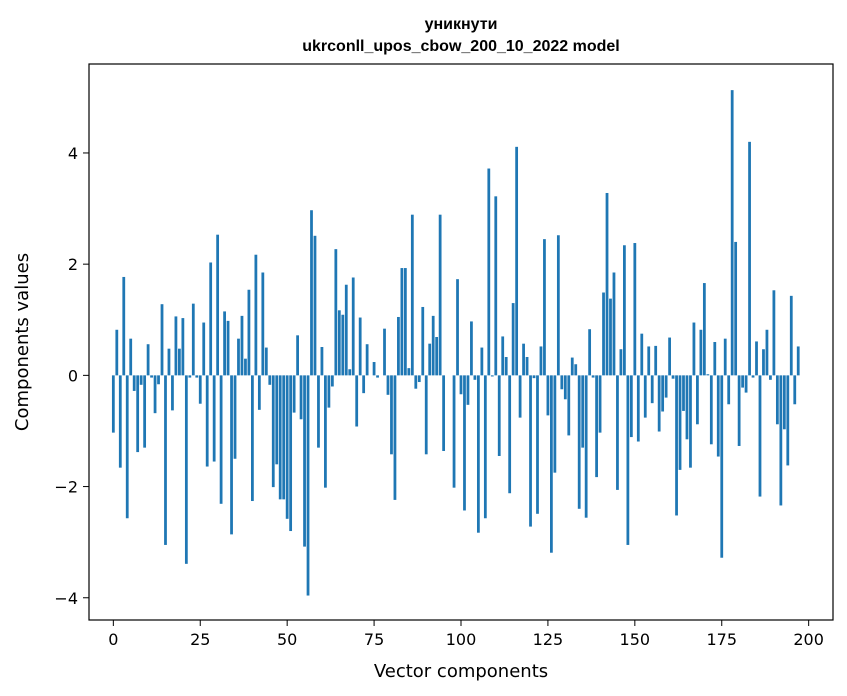  Describe the element at coordinates (73, 264) in the screenshot. I see `y-tick-label: 2` at that location.